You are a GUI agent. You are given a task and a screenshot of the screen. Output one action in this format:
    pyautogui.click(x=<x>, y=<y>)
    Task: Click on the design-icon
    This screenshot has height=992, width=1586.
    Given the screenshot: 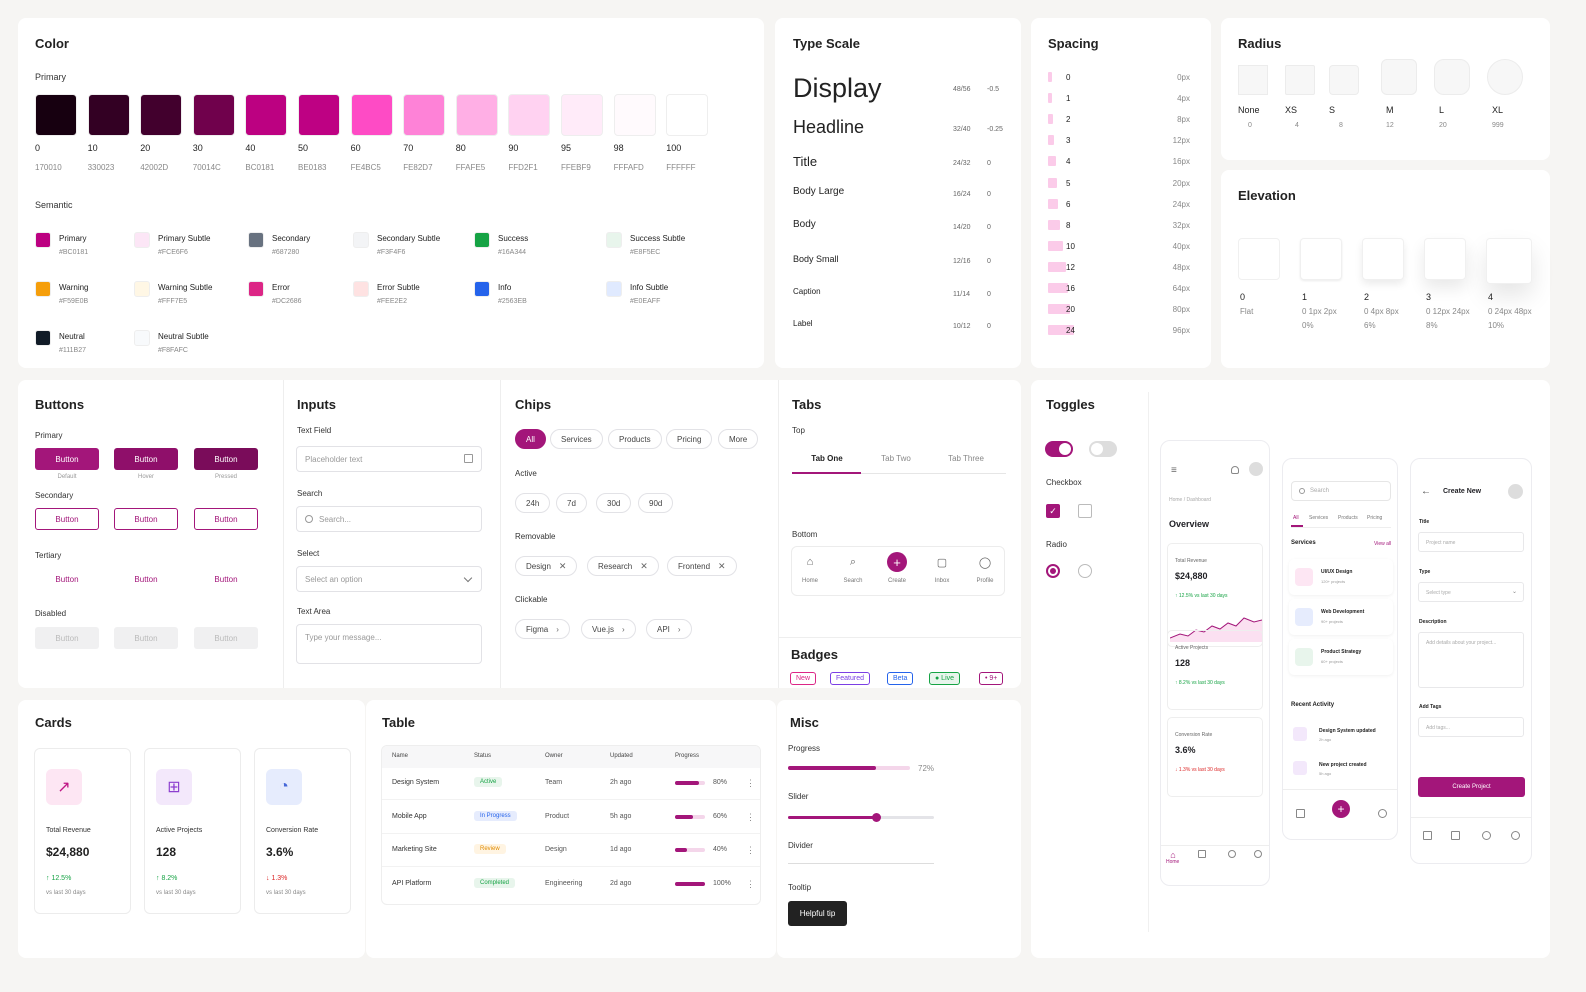 What is the action you would take?
    pyautogui.click(x=1304, y=577)
    